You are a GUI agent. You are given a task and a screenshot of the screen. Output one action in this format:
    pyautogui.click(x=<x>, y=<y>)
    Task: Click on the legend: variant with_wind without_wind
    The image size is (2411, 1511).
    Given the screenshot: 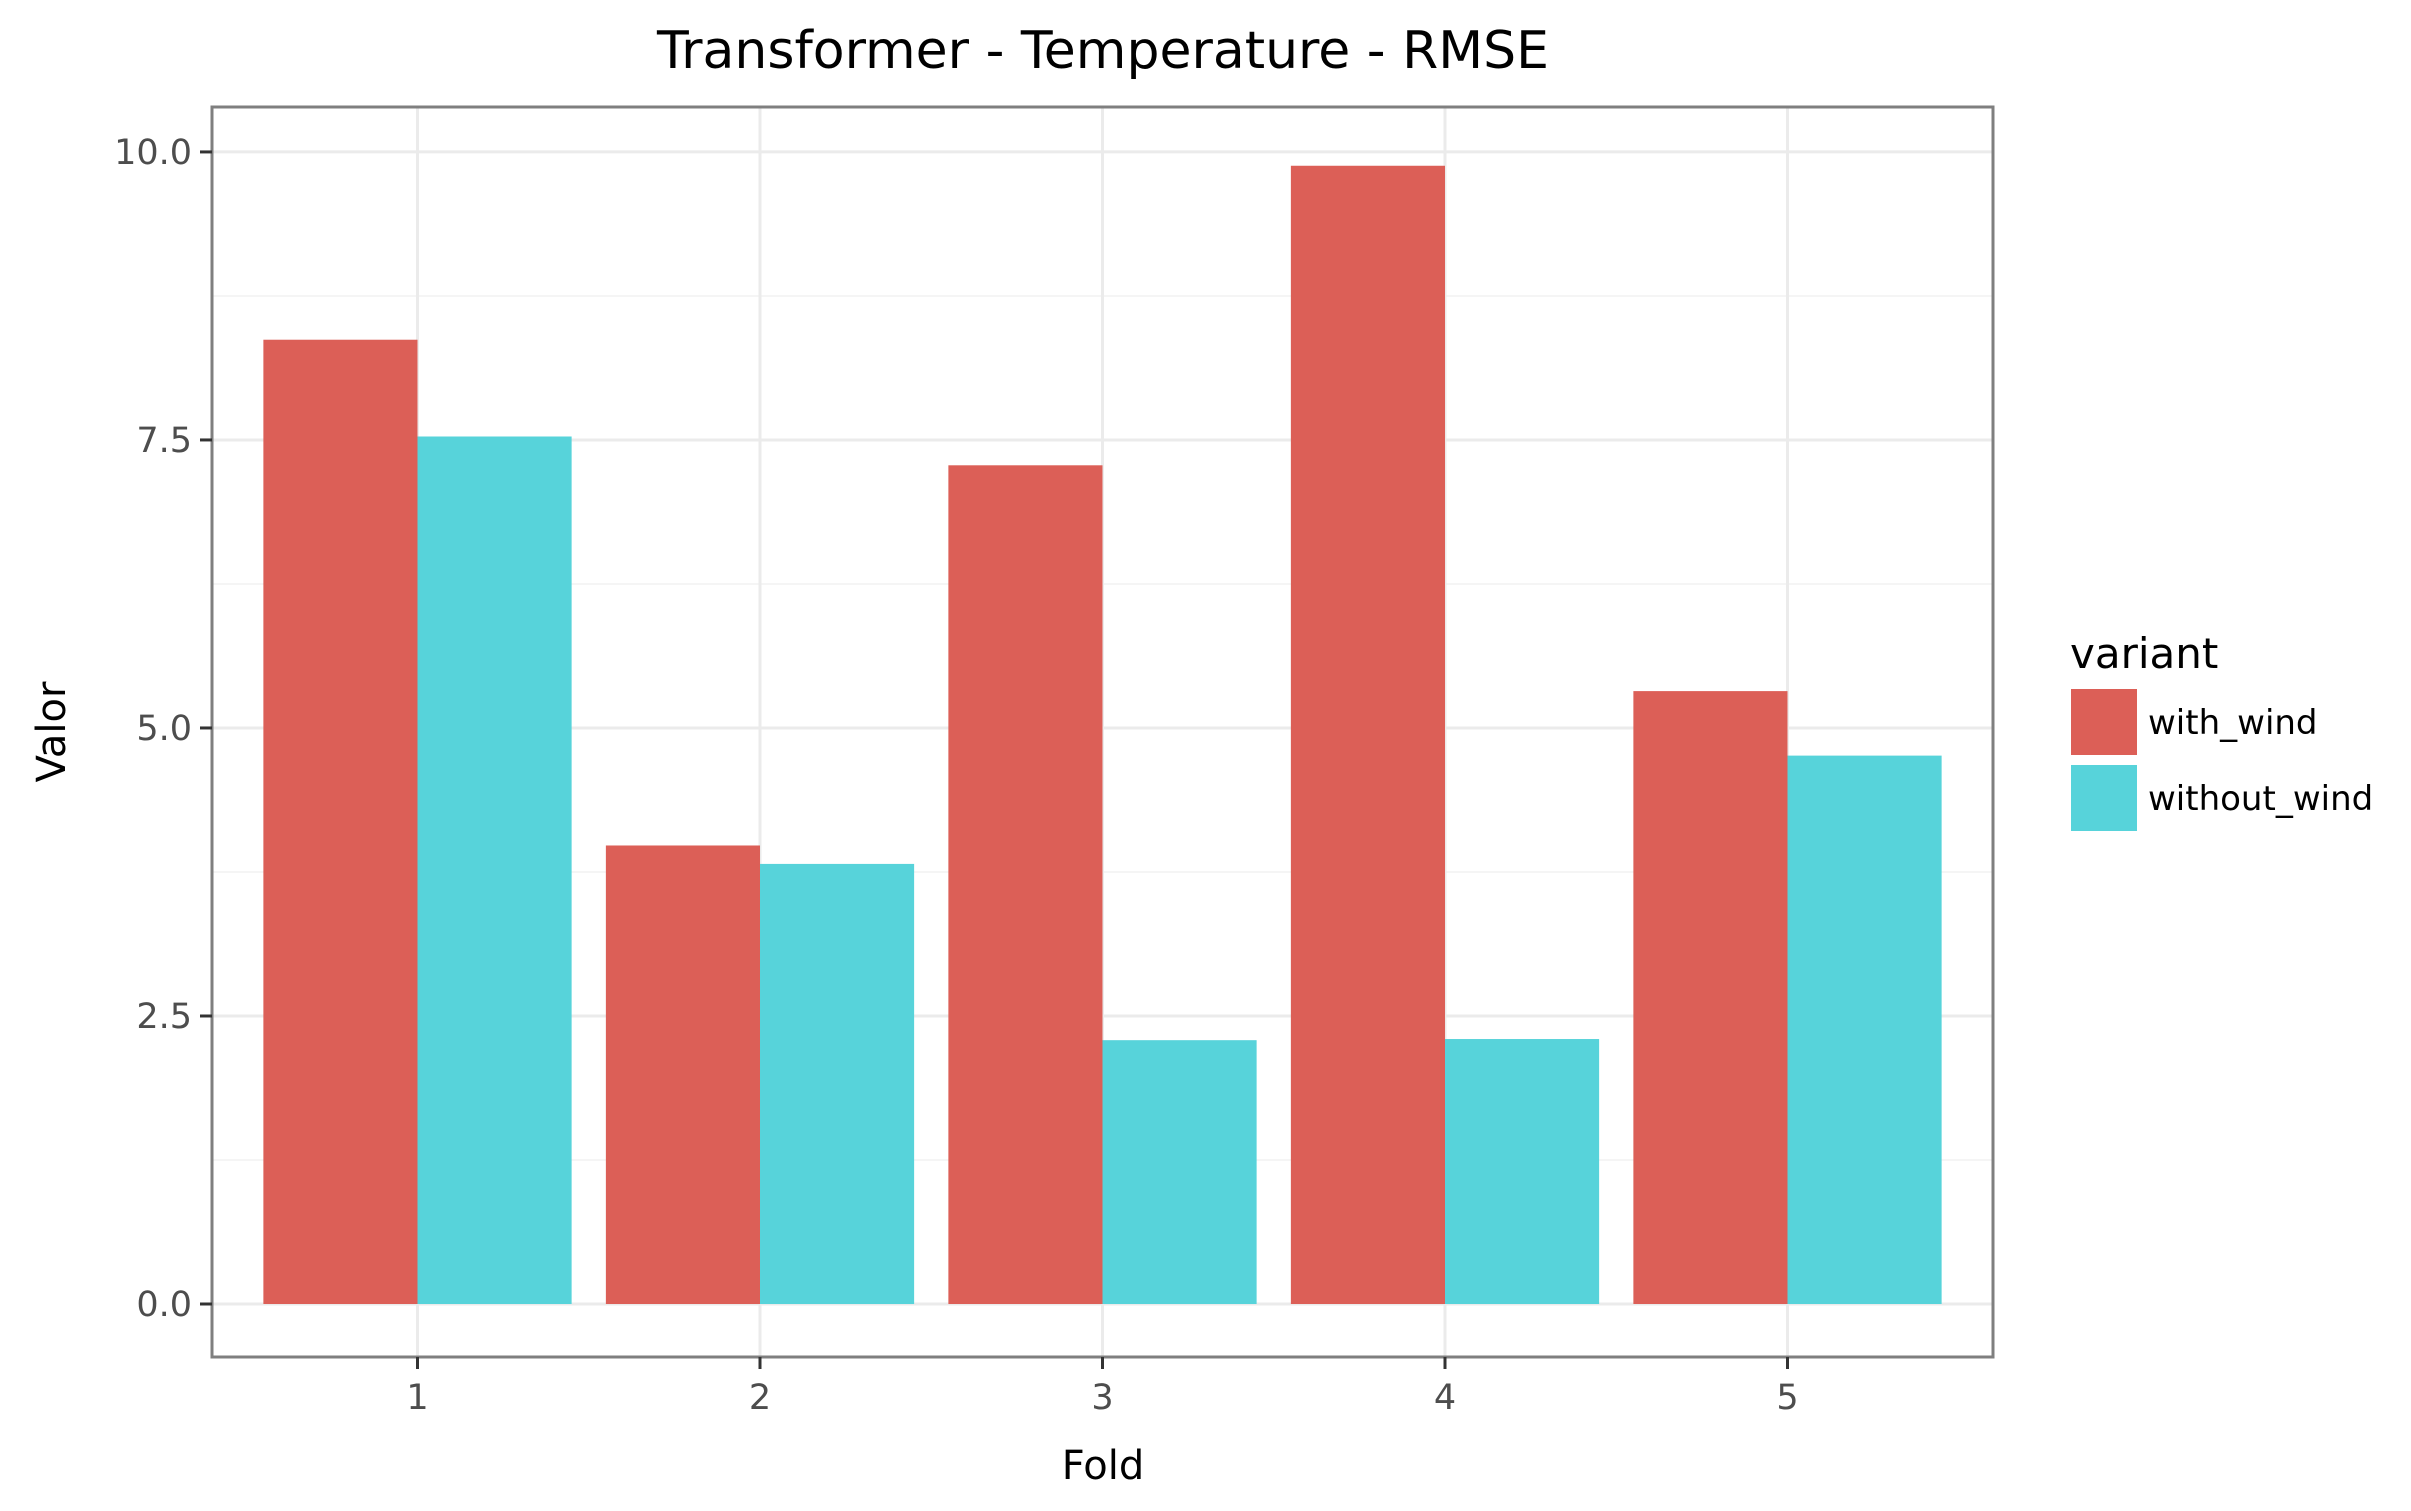 What is the action you would take?
    pyautogui.click(x=2221, y=730)
    